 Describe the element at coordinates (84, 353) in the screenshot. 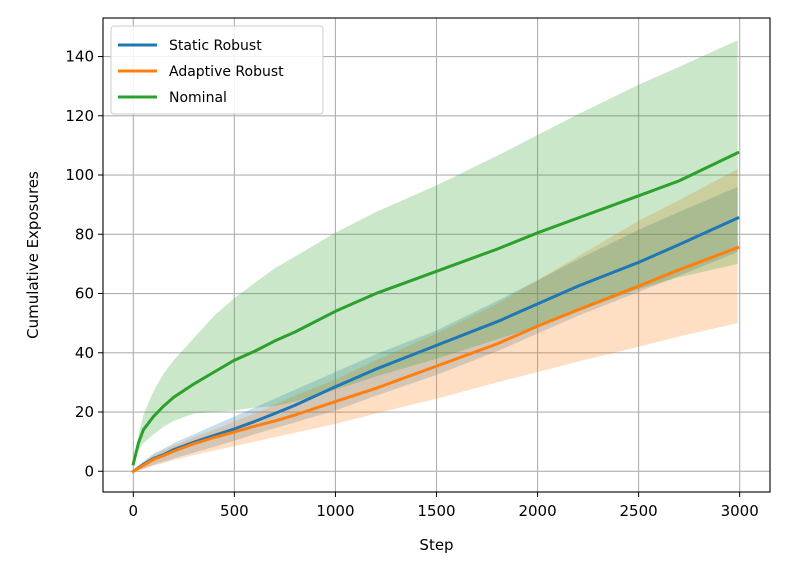

I see `y-tick-label: 40` at that location.